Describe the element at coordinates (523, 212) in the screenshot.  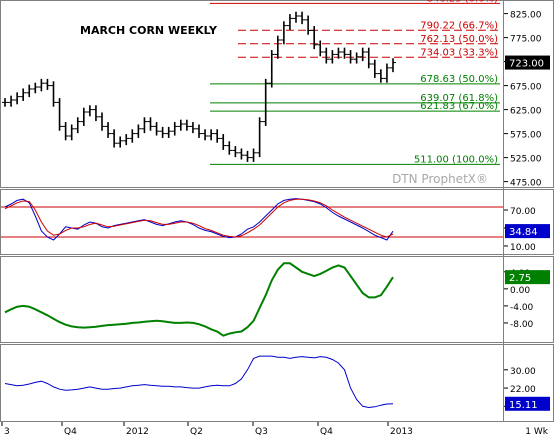
I see `y-tick-label: 70.00` at that location.